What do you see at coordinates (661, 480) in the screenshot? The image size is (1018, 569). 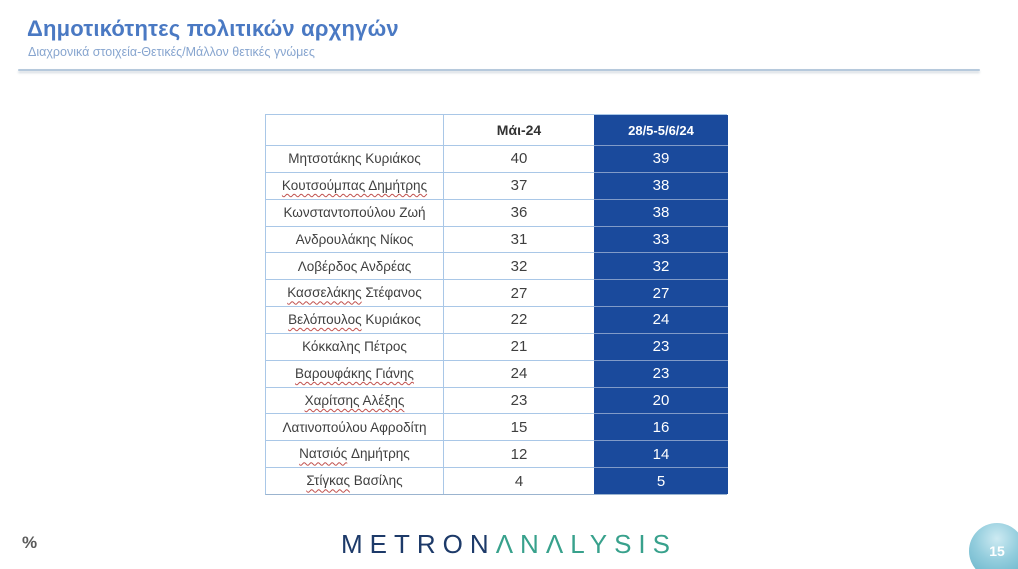 I see `current-wave-value-cell: 5` at bounding box center [661, 480].